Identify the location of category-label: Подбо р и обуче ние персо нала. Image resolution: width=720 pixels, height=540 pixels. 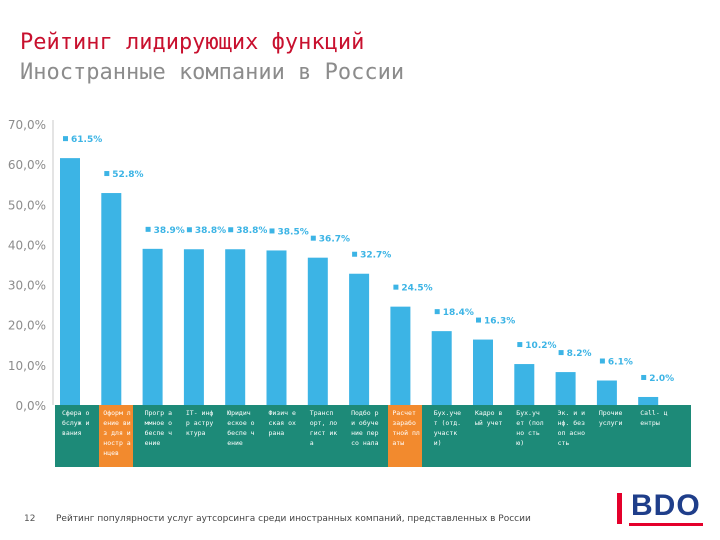
(365, 428).